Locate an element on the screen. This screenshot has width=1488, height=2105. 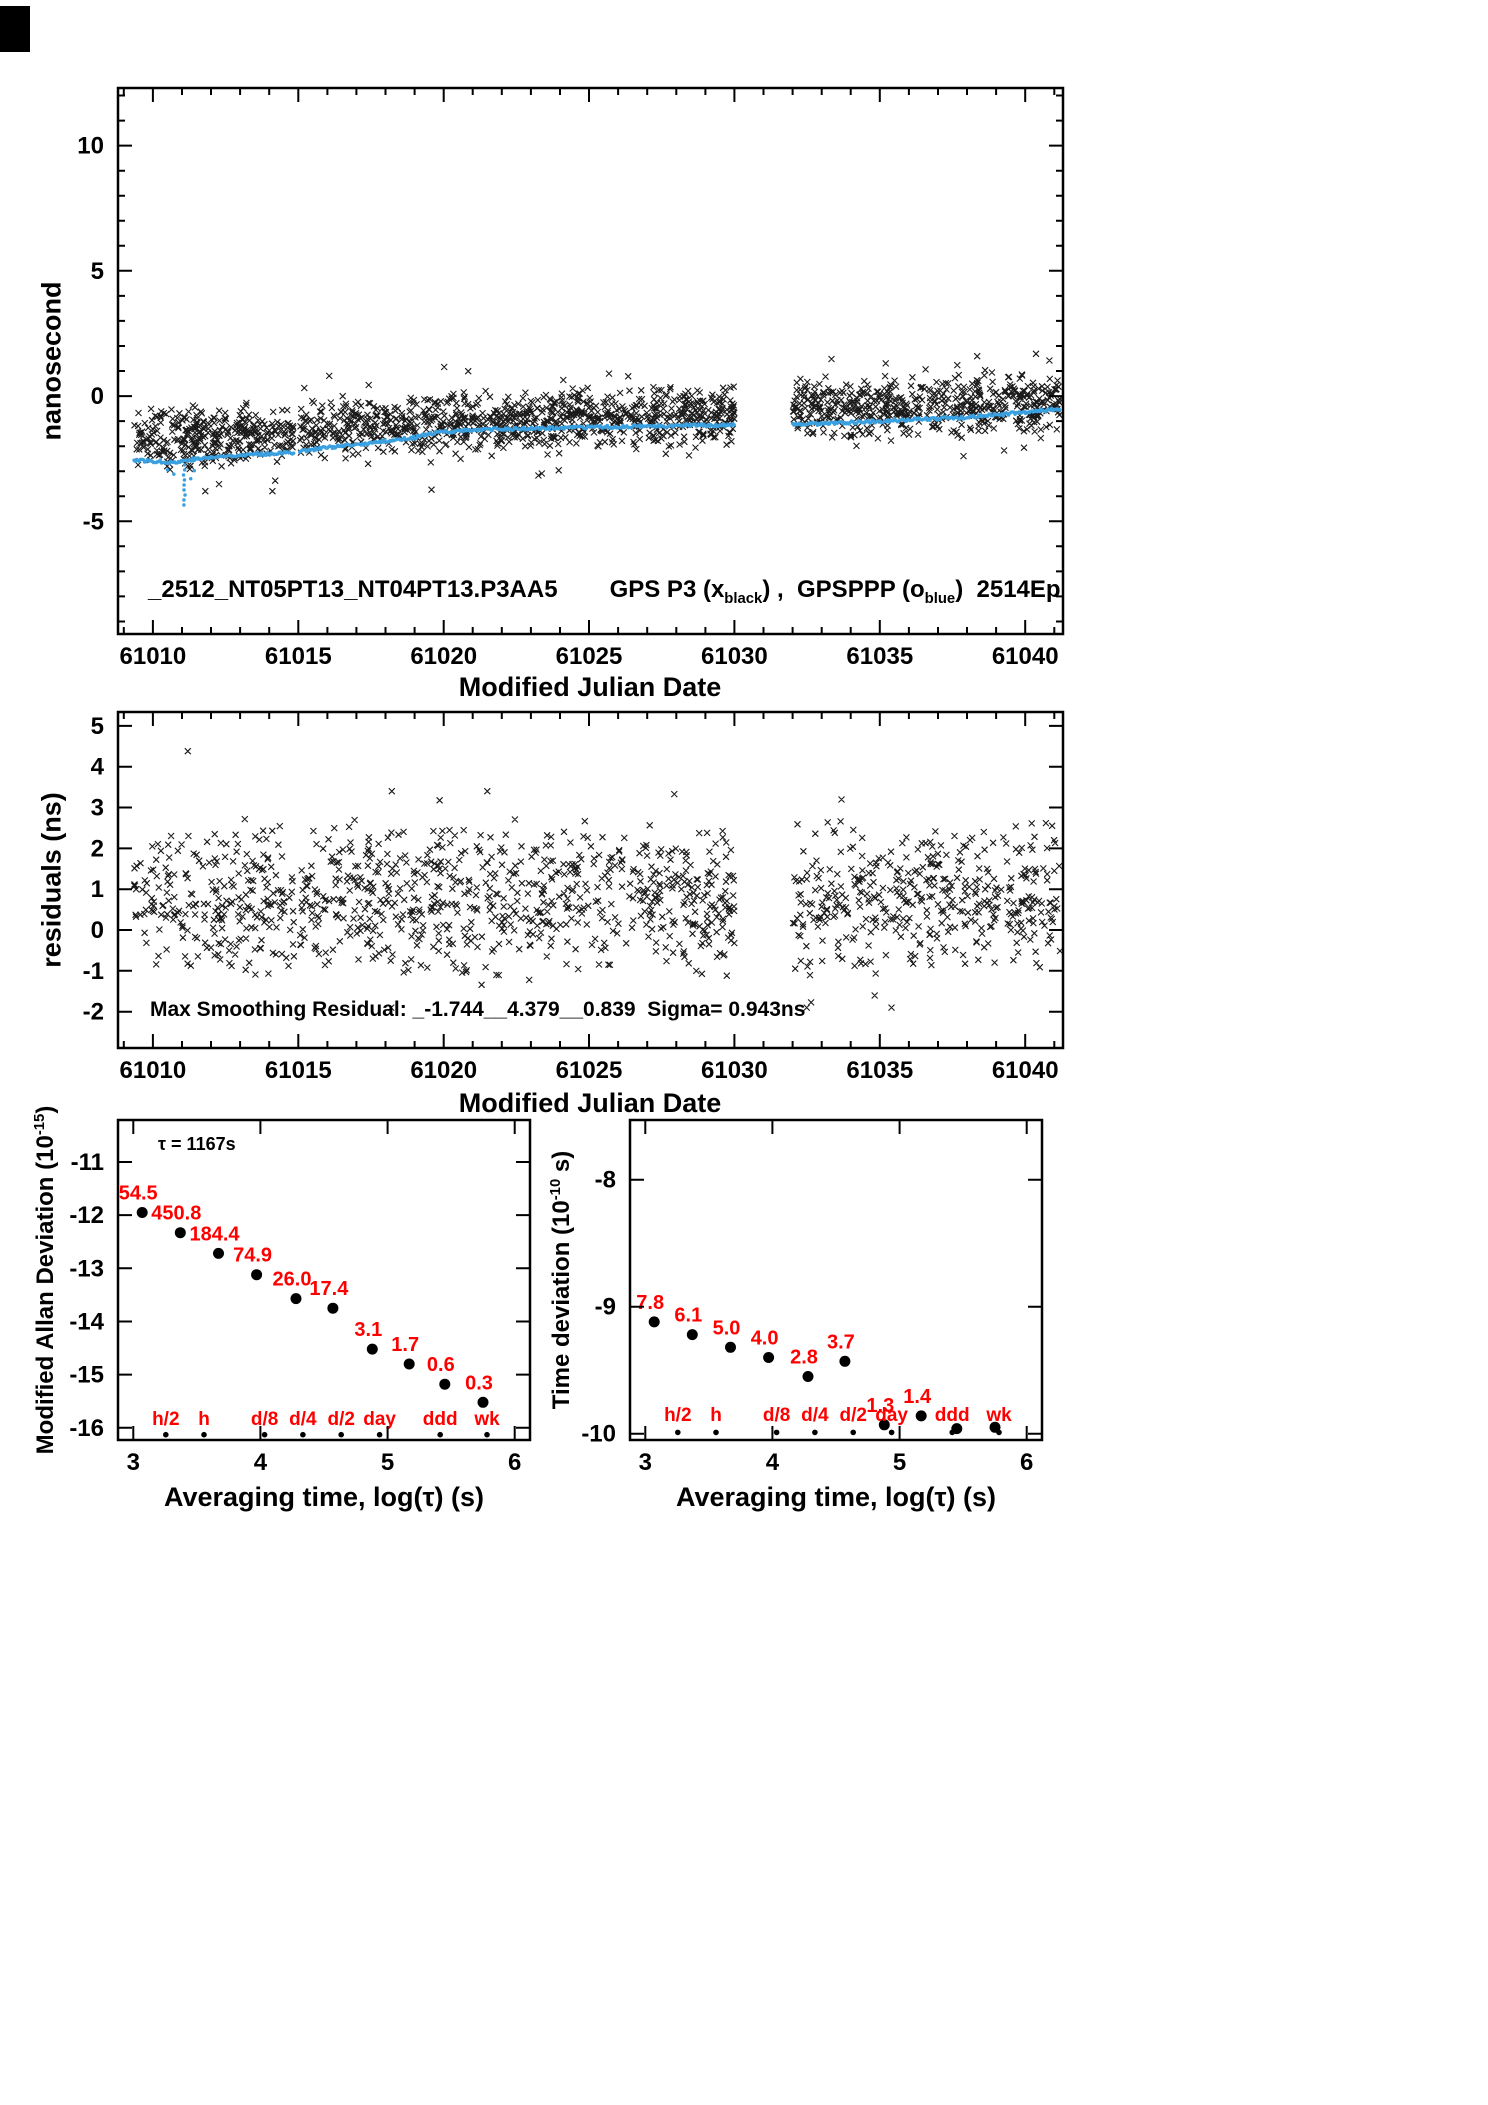
value-label: 1.7 is located at coordinates (405, 1345).